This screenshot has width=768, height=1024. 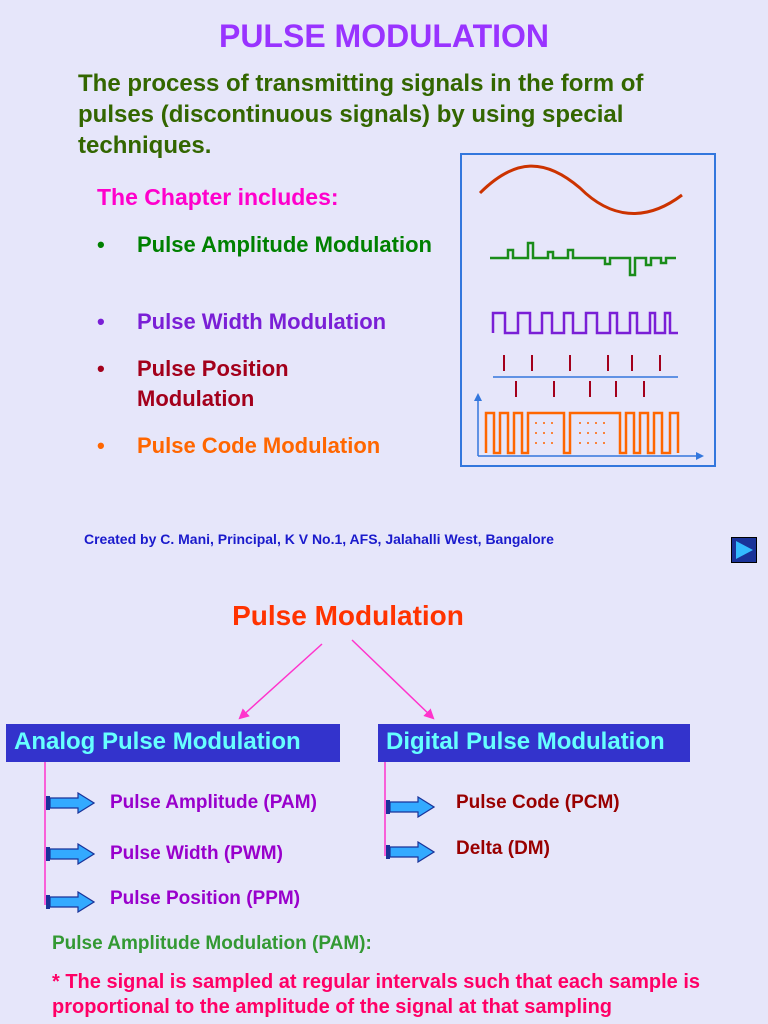 I want to click on item-pwm: Pulse Width (PWM), so click(x=196, y=853).